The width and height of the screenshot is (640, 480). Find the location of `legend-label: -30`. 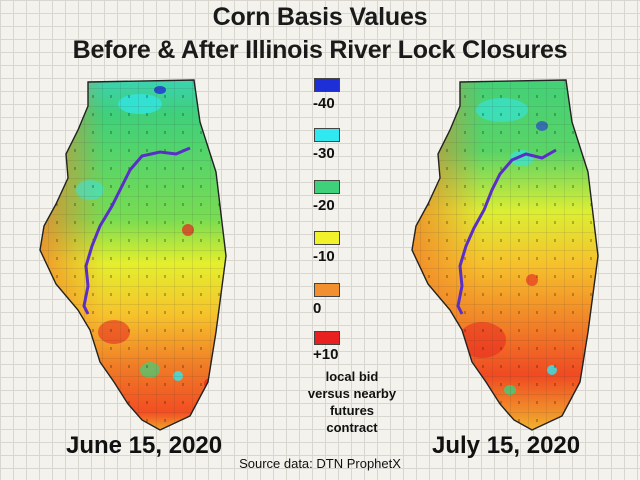

legend-label: -30 is located at coordinates (324, 153).